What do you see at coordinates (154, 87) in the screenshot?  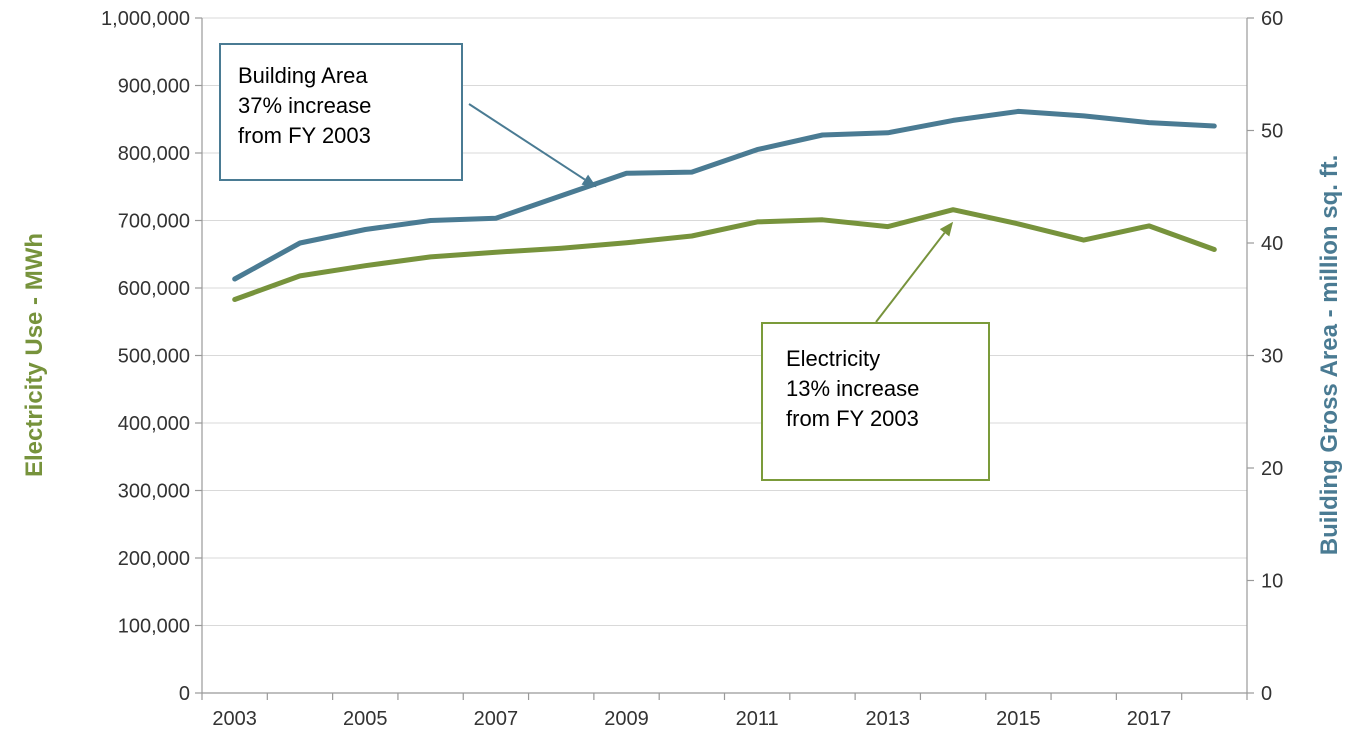 I see `left-tick-label: 900,000` at bounding box center [154, 87].